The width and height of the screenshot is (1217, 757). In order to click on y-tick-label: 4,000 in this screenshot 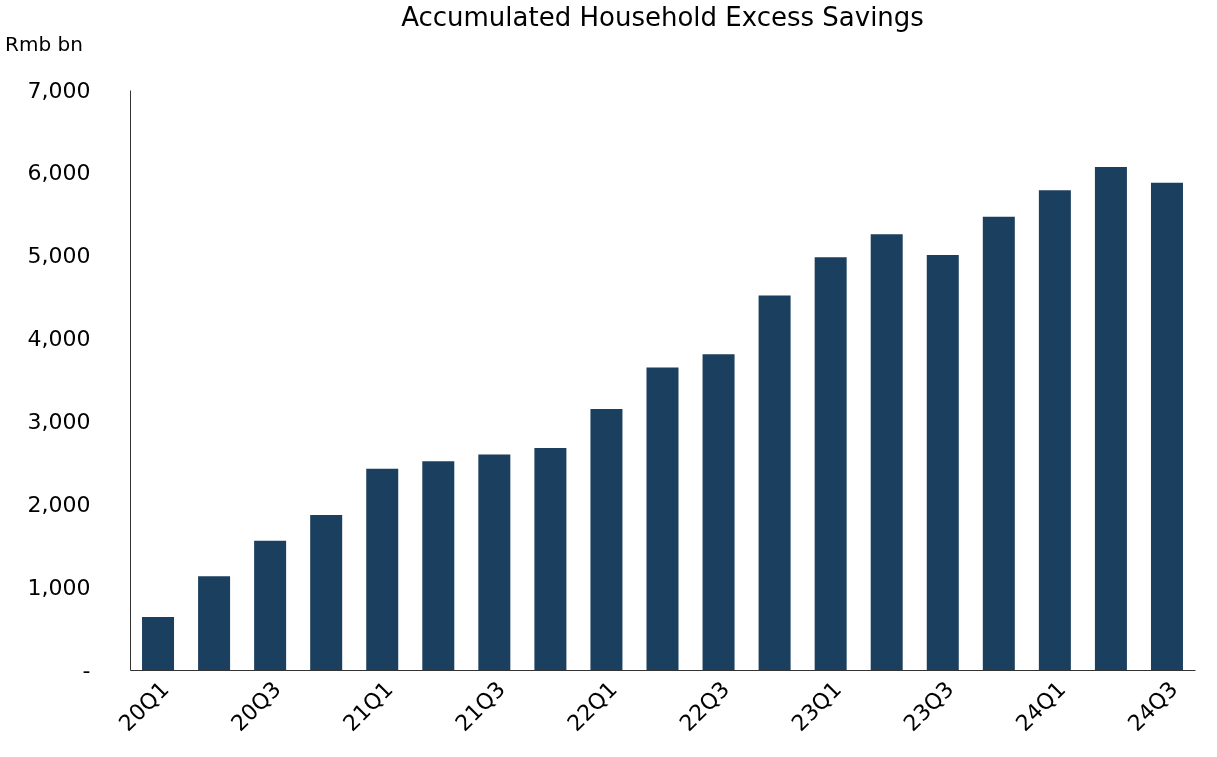, I will do `click(59, 339)`.